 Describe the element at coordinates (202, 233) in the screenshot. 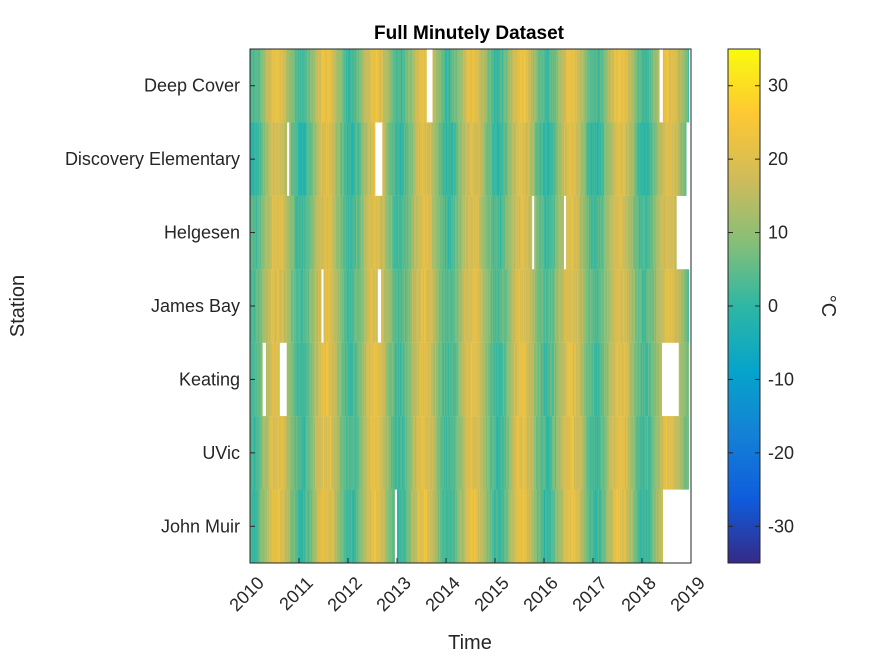

I see `y-tick-label: Helgesen` at that location.